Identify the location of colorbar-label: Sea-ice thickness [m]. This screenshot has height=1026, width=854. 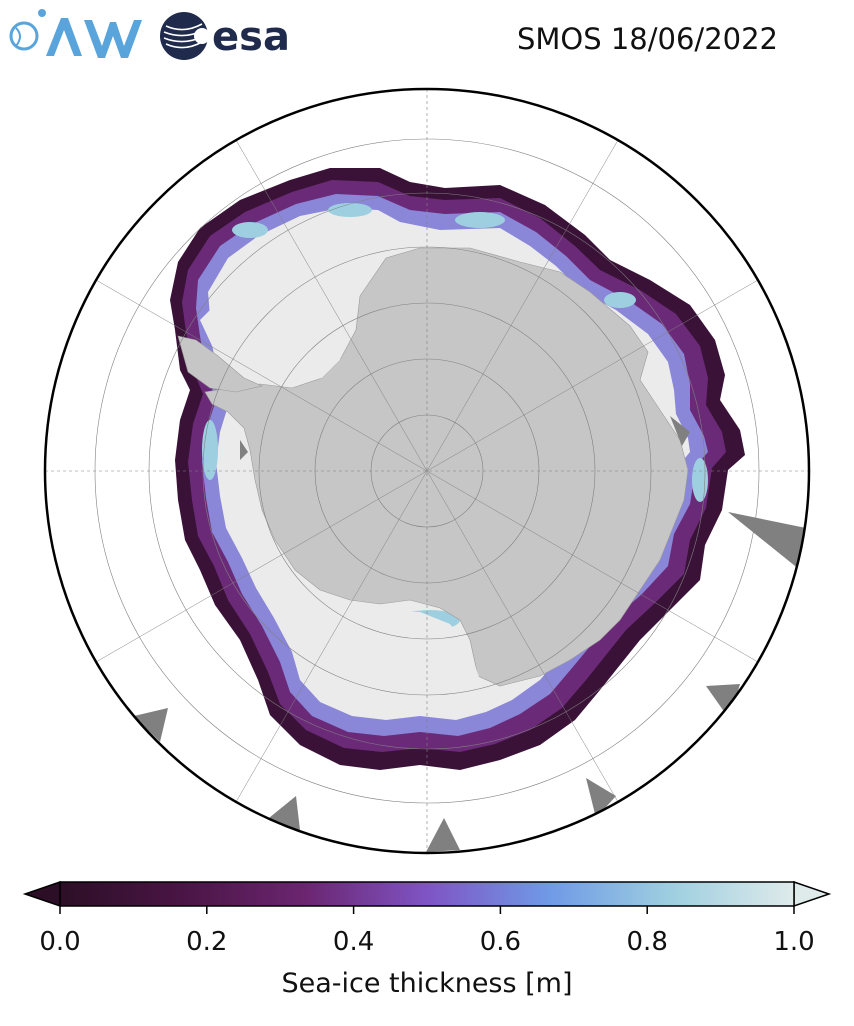
(426, 983).